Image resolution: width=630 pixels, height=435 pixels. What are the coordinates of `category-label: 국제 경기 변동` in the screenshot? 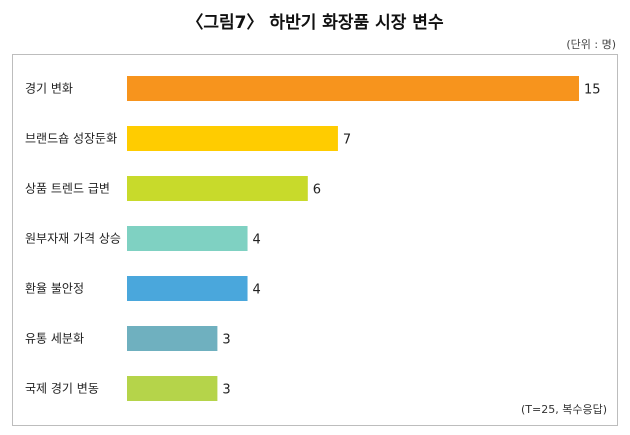 It's located at (62, 389).